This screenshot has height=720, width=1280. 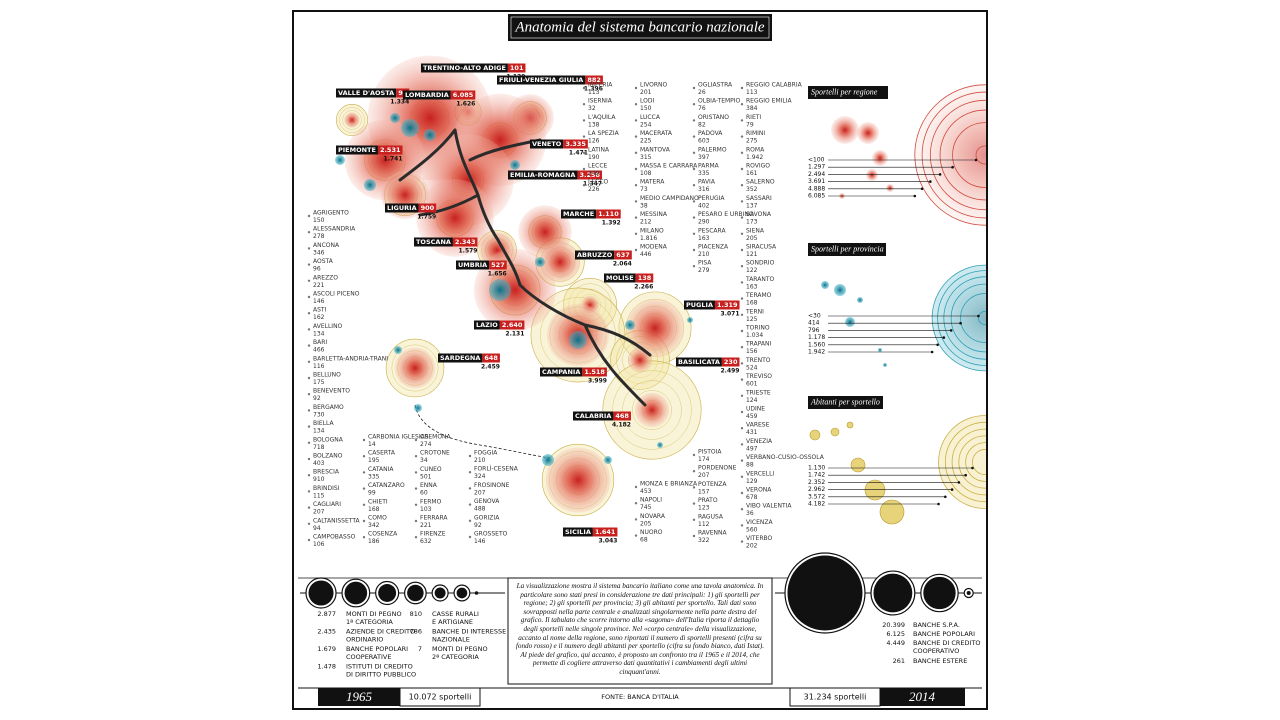 I want to click on region-name: PUGLIA, so click(x=699, y=305).